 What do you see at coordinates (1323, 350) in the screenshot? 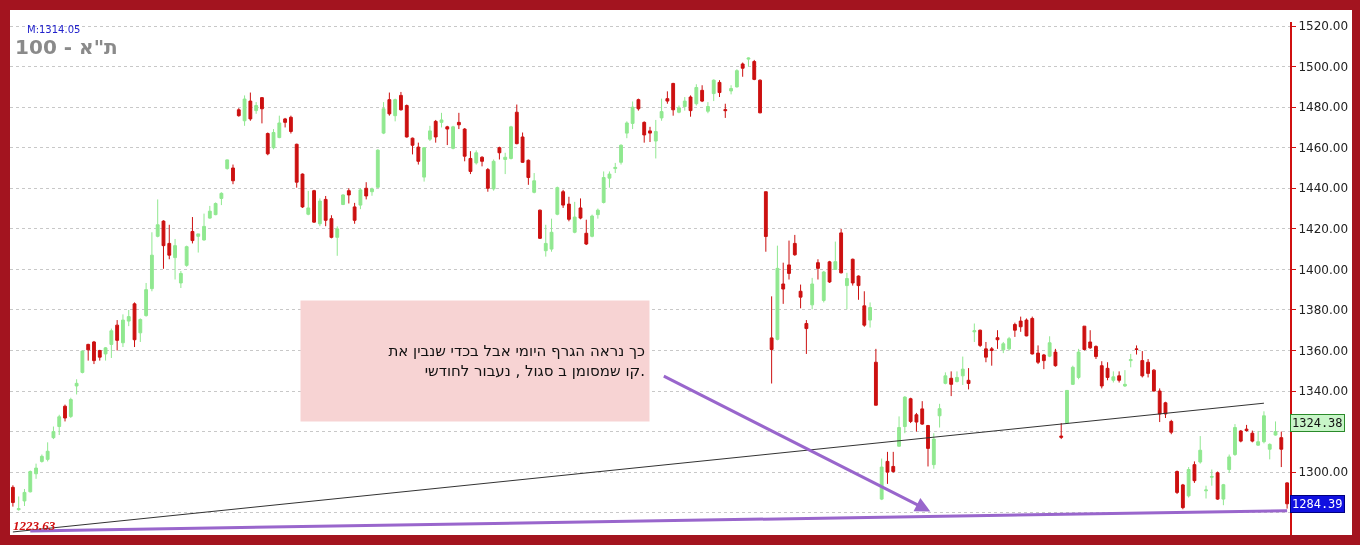
I see `y-tick-label: 1360.00` at bounding box center [1323, 350].